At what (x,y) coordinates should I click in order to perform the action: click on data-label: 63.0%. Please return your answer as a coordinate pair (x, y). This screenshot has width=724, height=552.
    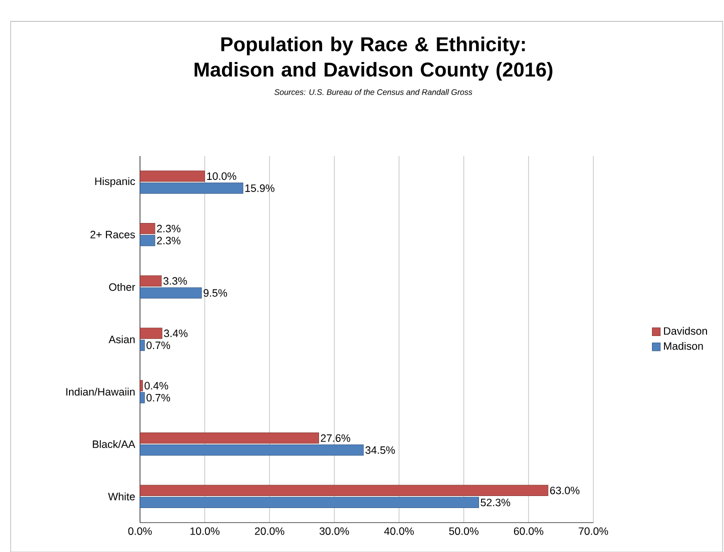
    Looking at the image, I should click on (565, 490).